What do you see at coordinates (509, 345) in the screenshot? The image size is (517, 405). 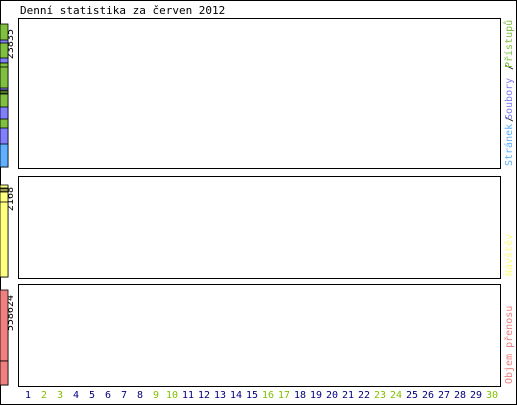 I see `legend-objem-p-enosu: Objem přenosu` at bounding box center [509, 345].